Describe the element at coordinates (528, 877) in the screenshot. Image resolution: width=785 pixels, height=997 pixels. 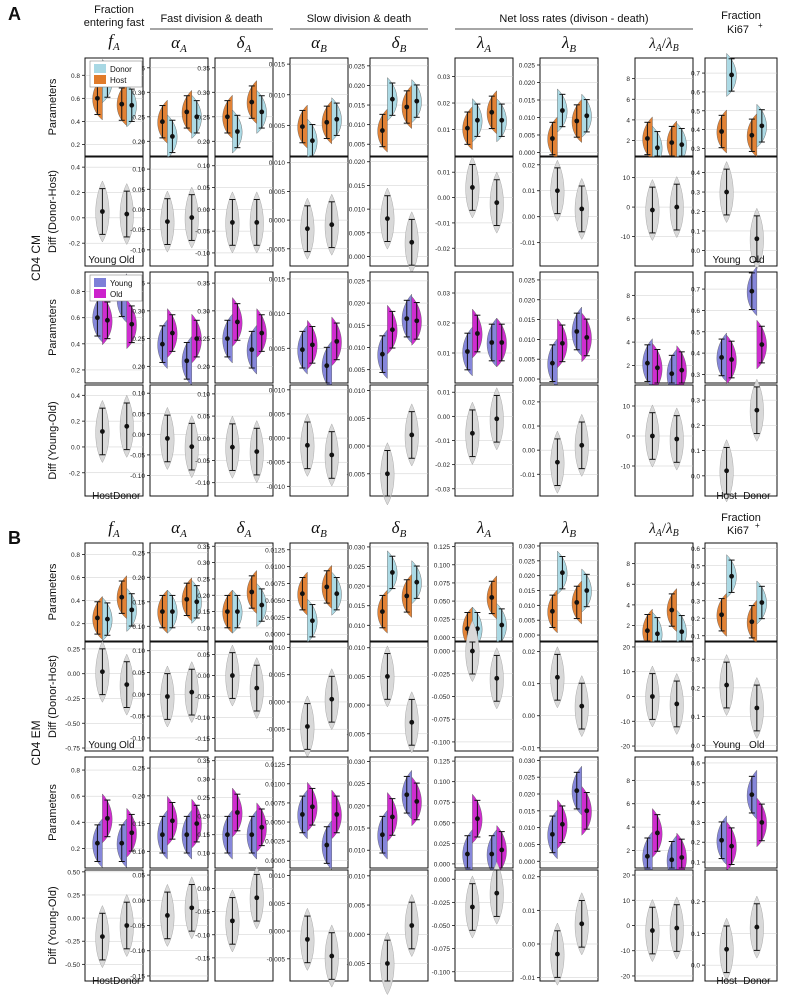
I see `y-tick-label: 0.02` at that location.